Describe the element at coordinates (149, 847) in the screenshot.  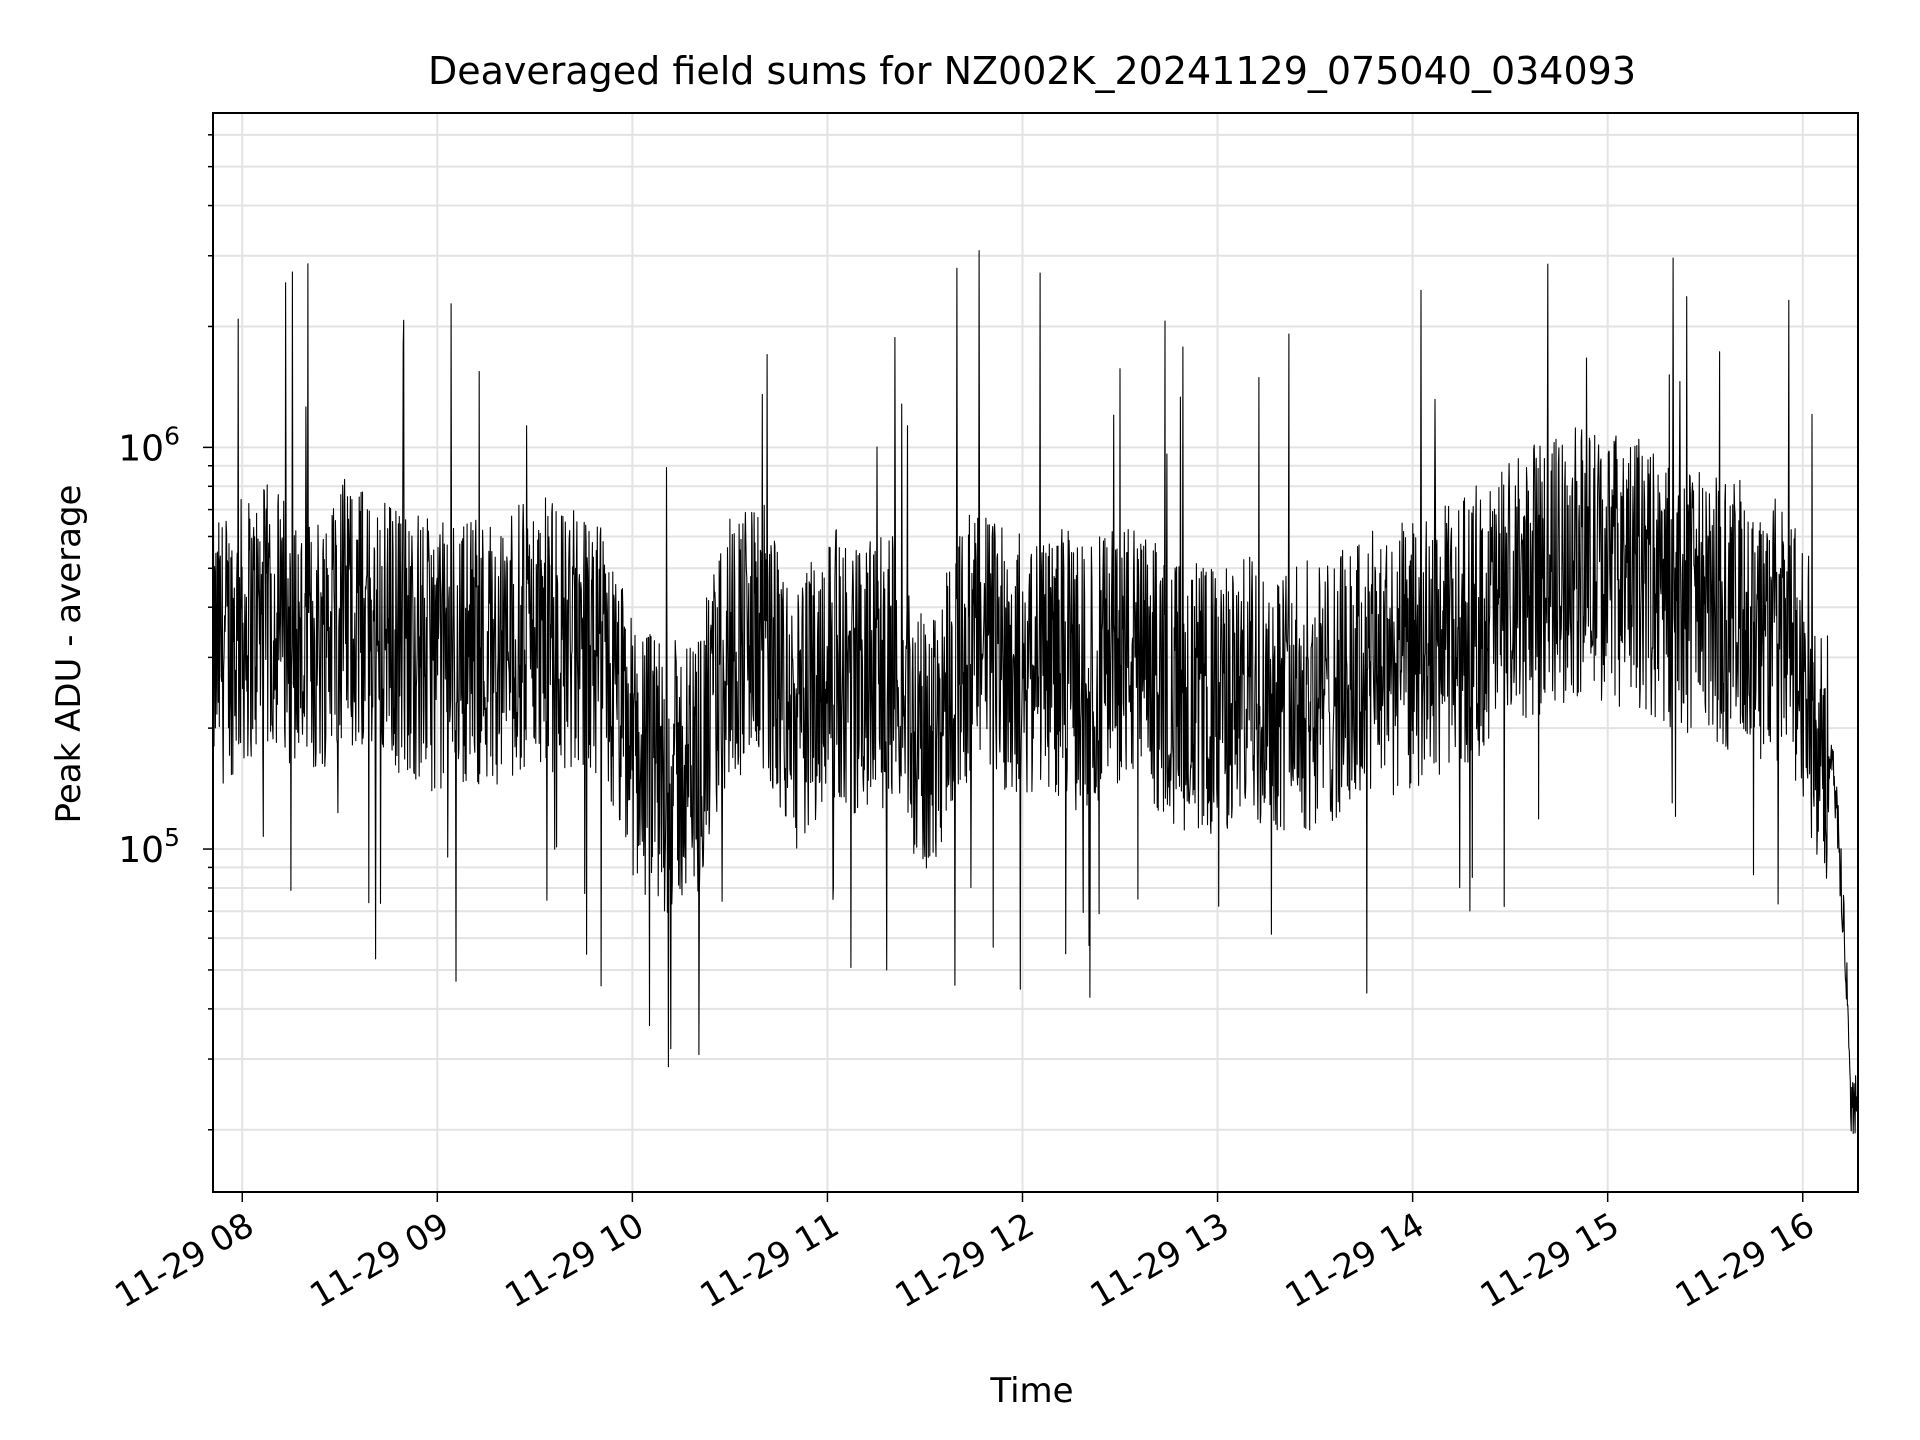
I see `y-tick-label: 10⁵` at that location.